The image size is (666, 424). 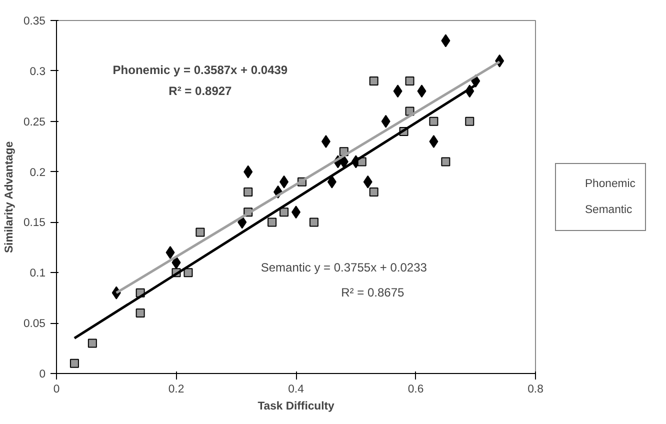 I want to click on x-axis-title: Task Difficulty, so click(x=296, y=406).